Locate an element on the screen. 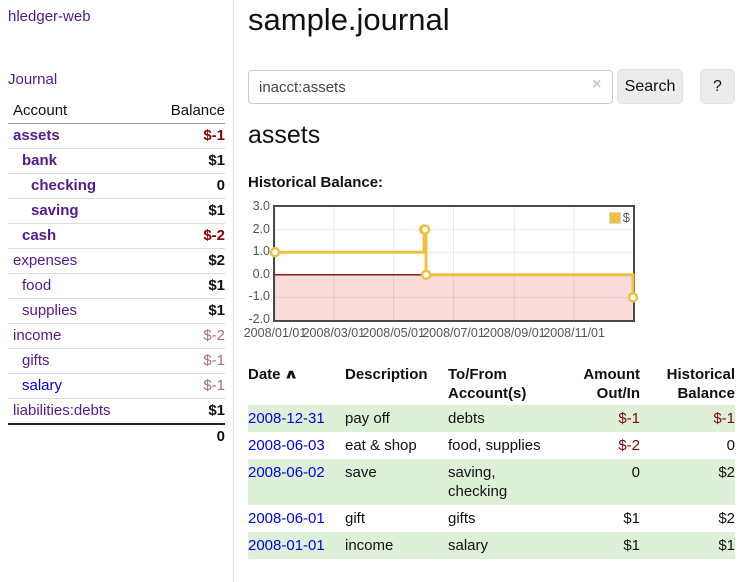  clear-search-icon: × is located at coordinates (597, 84).